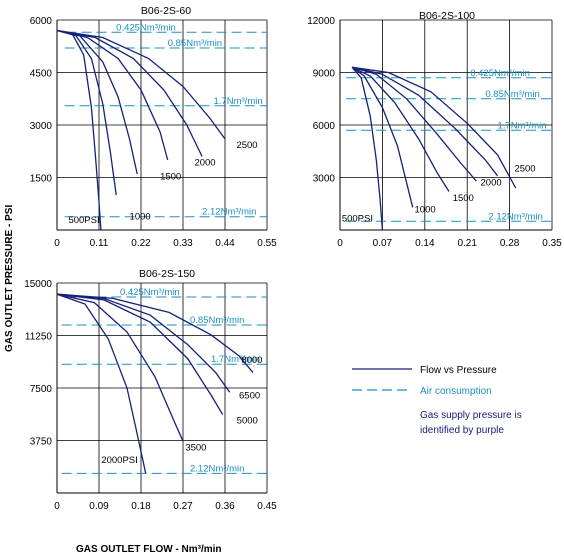 The height and width of the screenshot is (554, 564). Describe the element at coordinates (167, 274) in the screenshot. I see `chart-title: B06-2S-150` at that location.